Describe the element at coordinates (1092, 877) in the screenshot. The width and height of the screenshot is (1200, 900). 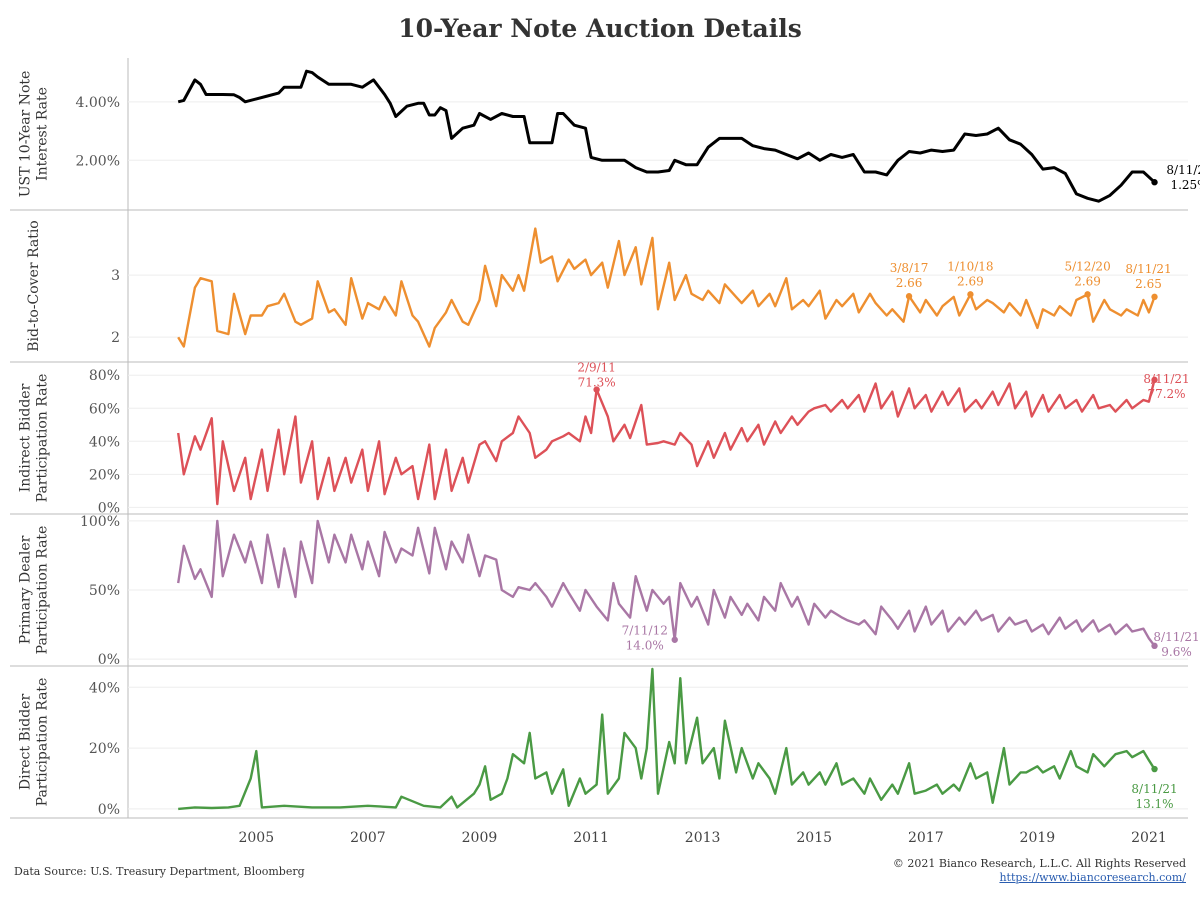
I see `website-link: https://www.biancoresearch.com/` at that location.